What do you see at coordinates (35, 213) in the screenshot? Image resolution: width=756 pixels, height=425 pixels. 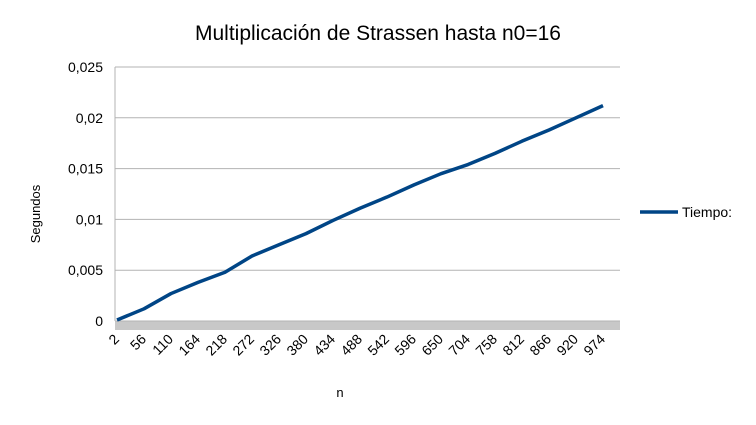 I see `y-axis-label: Segundos` at bounding box center [35, 213].